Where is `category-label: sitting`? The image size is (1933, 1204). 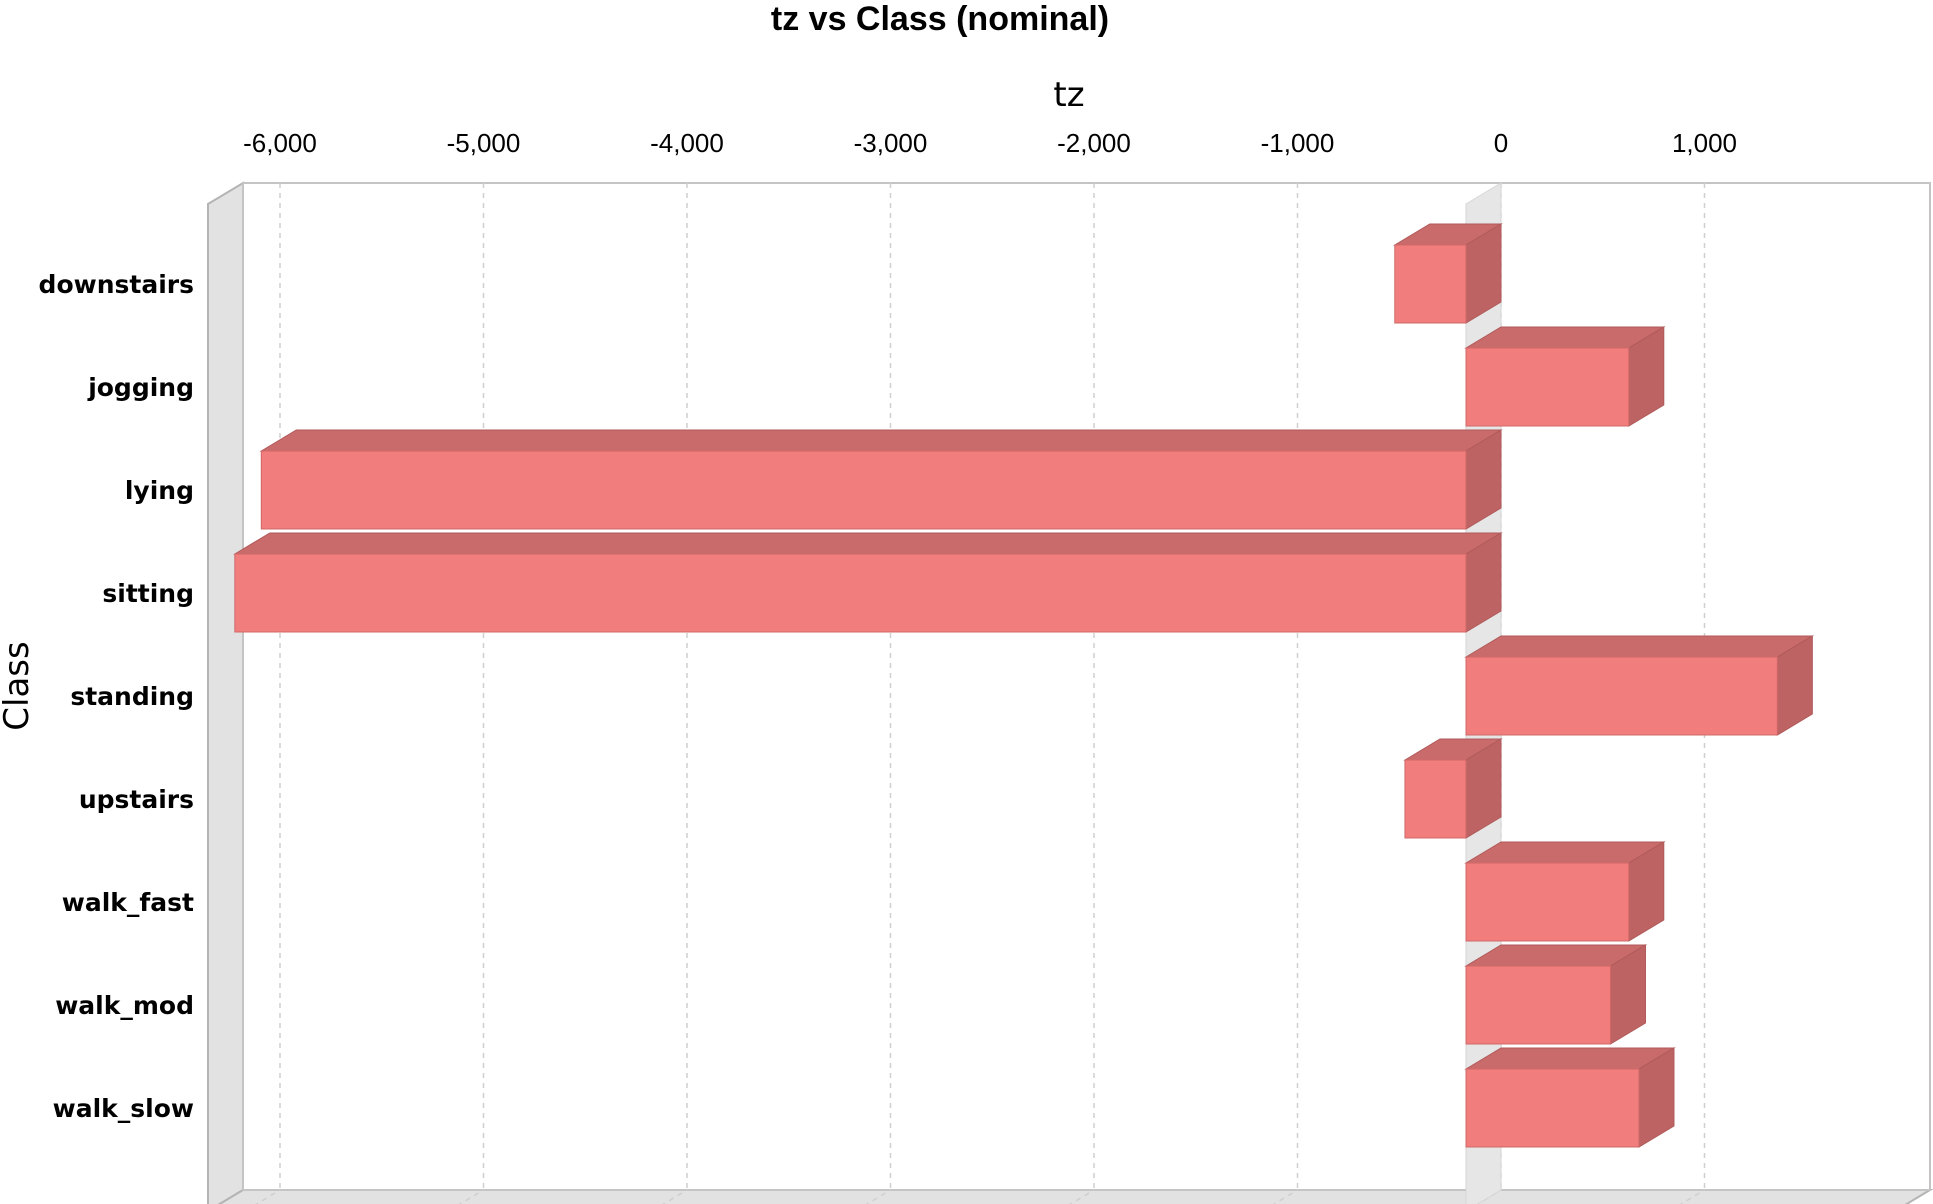 category-label: sitting is located at coordinates (148, 593).